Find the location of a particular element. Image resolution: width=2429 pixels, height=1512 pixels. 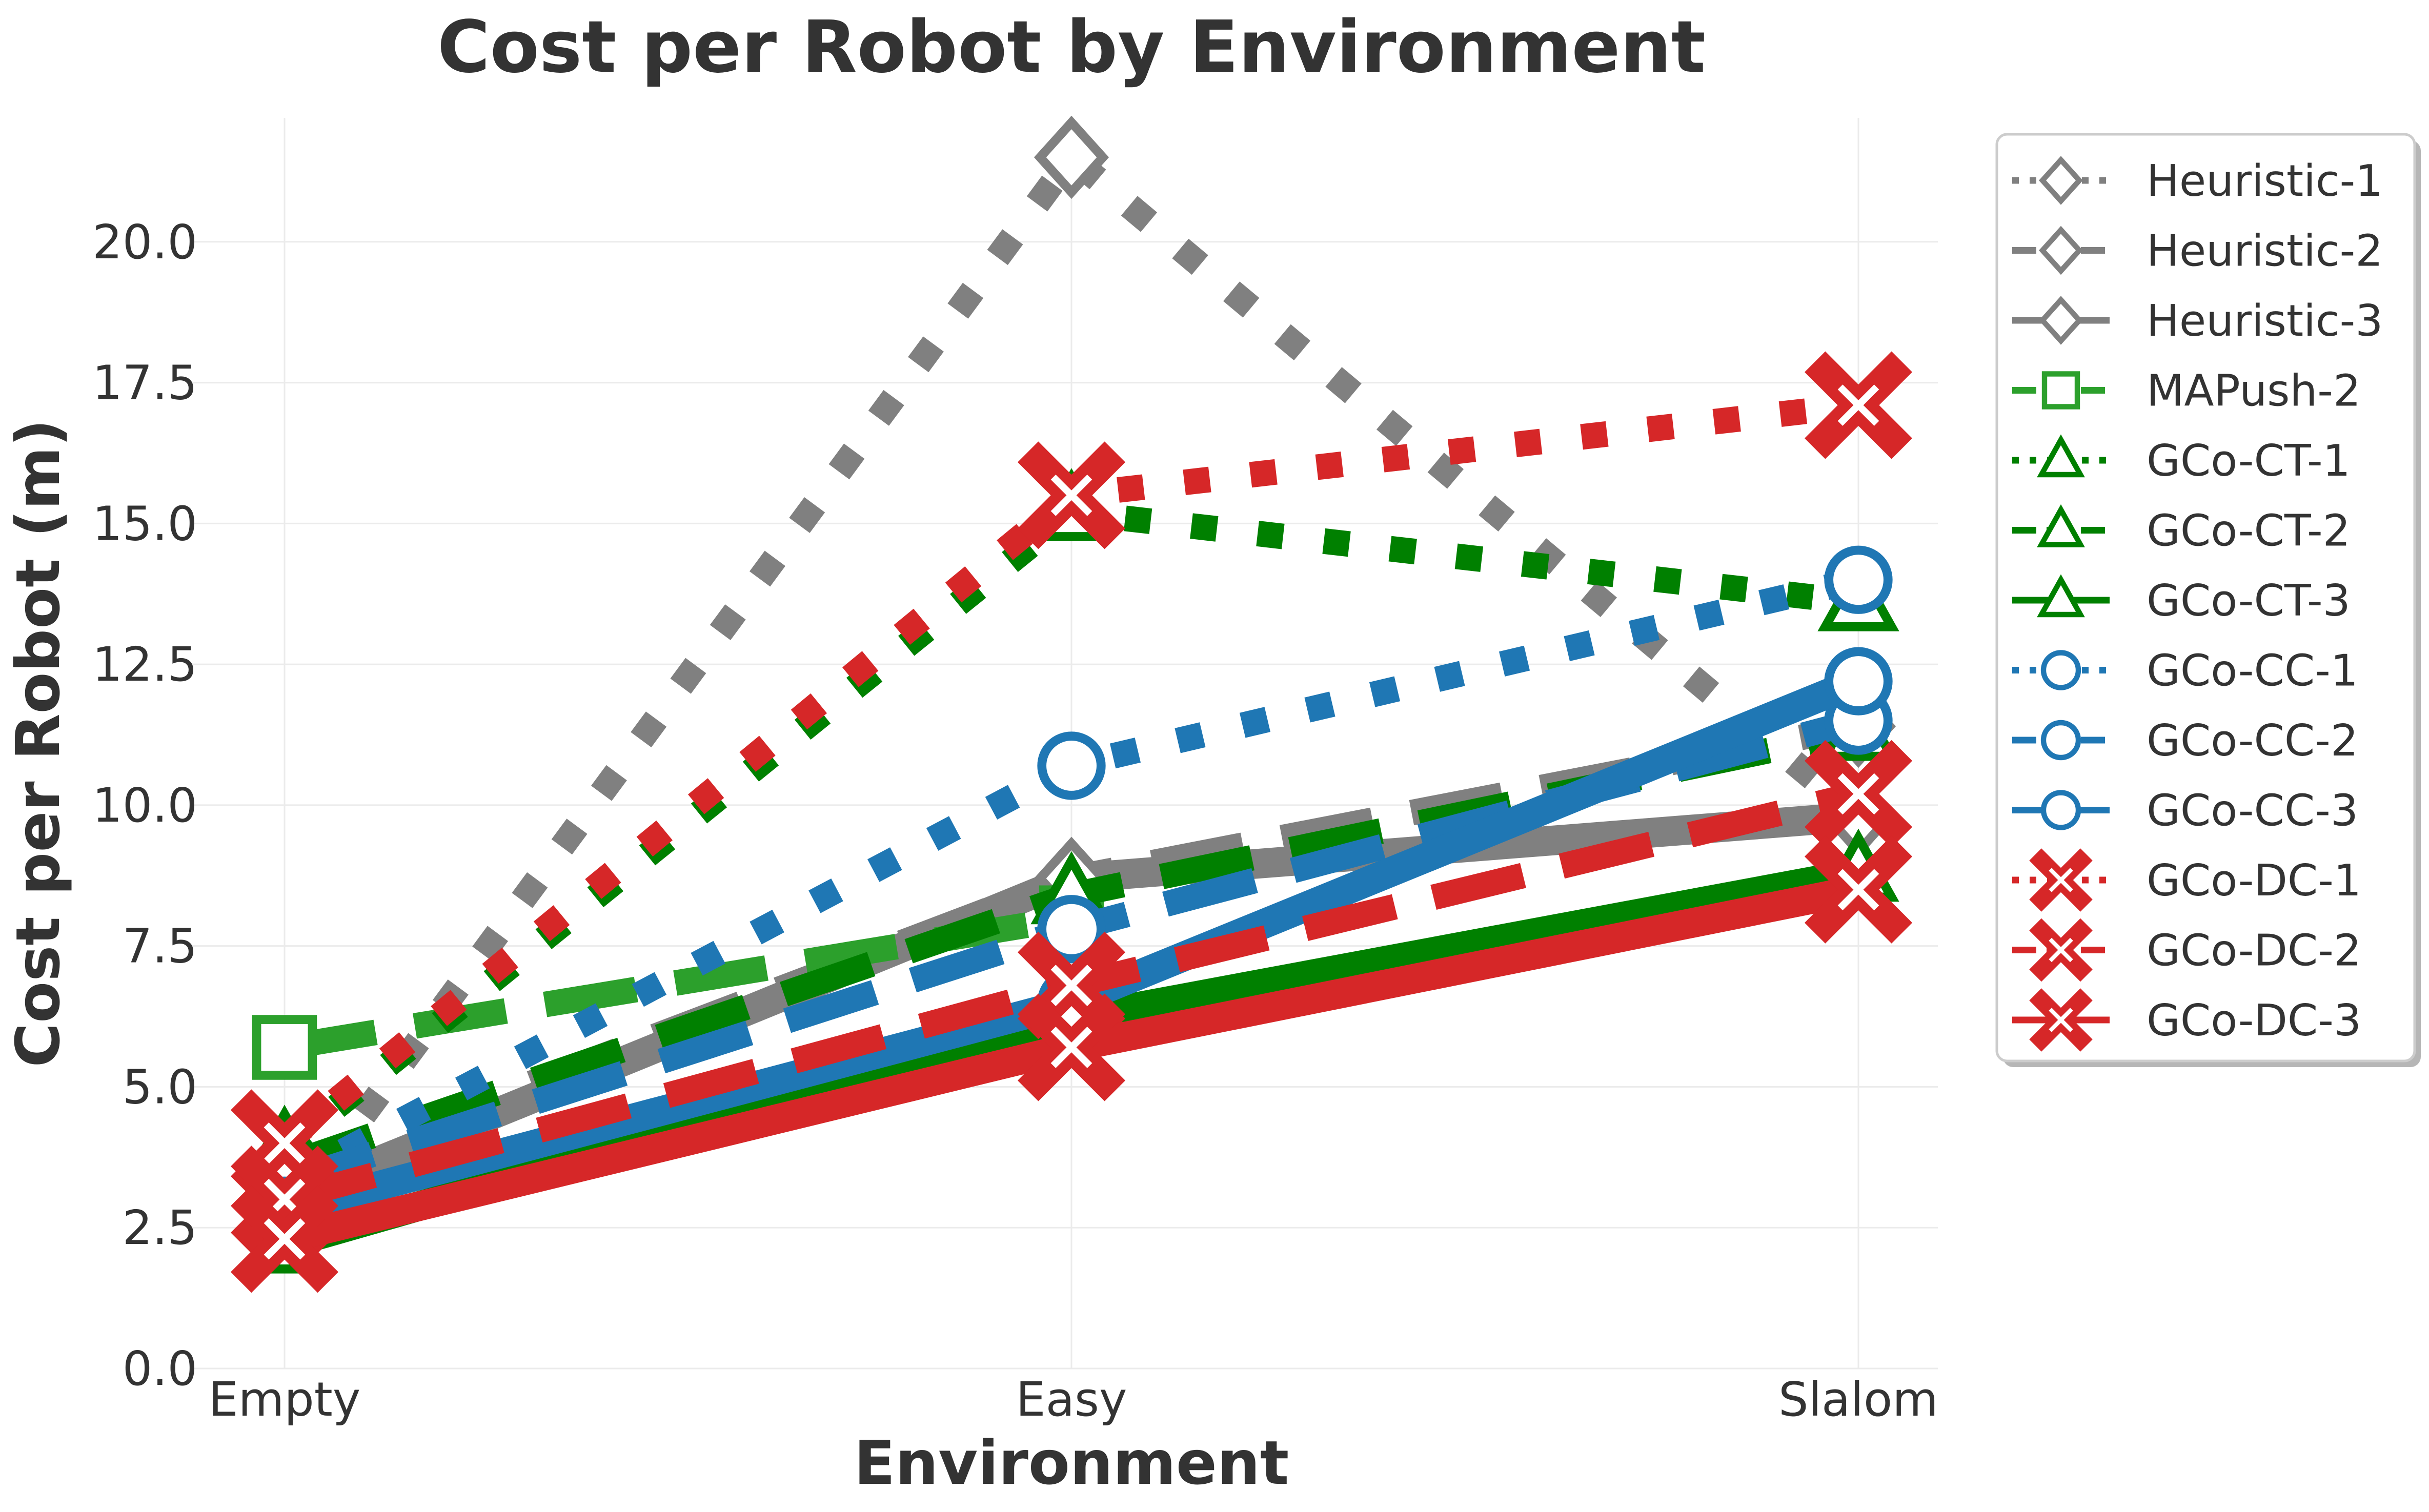

legend-label: MAPush-2 is located at coordinates (2254, 392).